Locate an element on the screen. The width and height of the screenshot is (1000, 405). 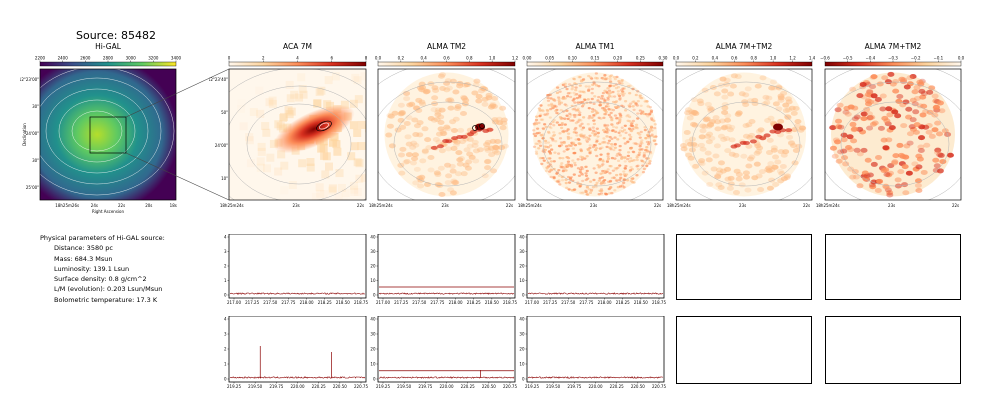
x-tick-label: 23s is located at coordinates (742, 205).